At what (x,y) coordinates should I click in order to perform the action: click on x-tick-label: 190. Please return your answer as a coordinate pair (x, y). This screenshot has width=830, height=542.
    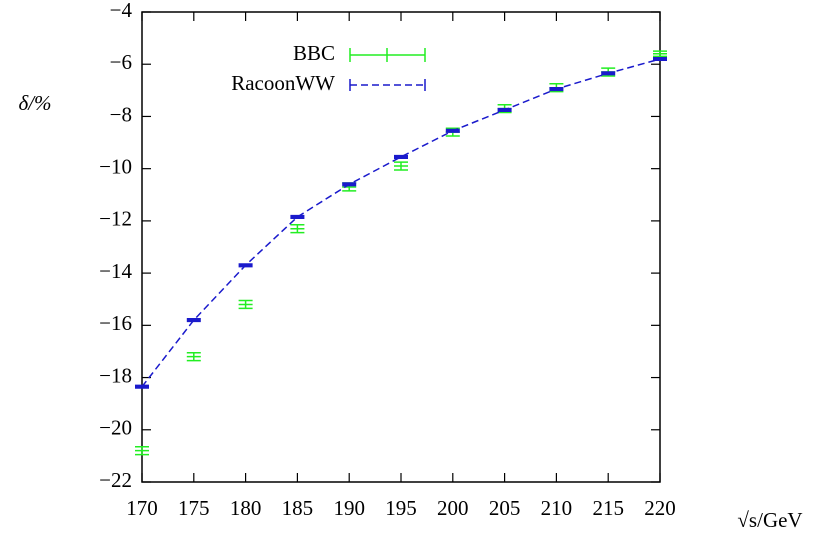
    Looking at the image, I should click on (349, 508).